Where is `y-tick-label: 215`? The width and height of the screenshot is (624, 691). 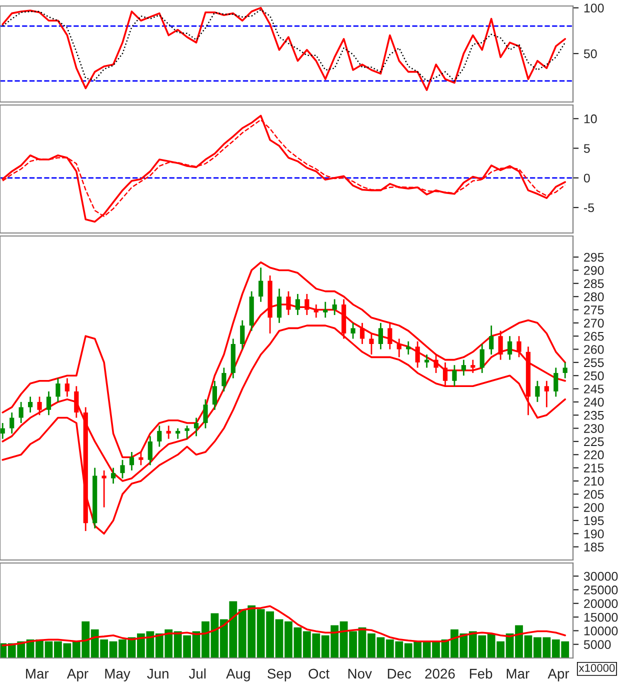
y-tick-label: 215 is located at coordinates (594, 468).